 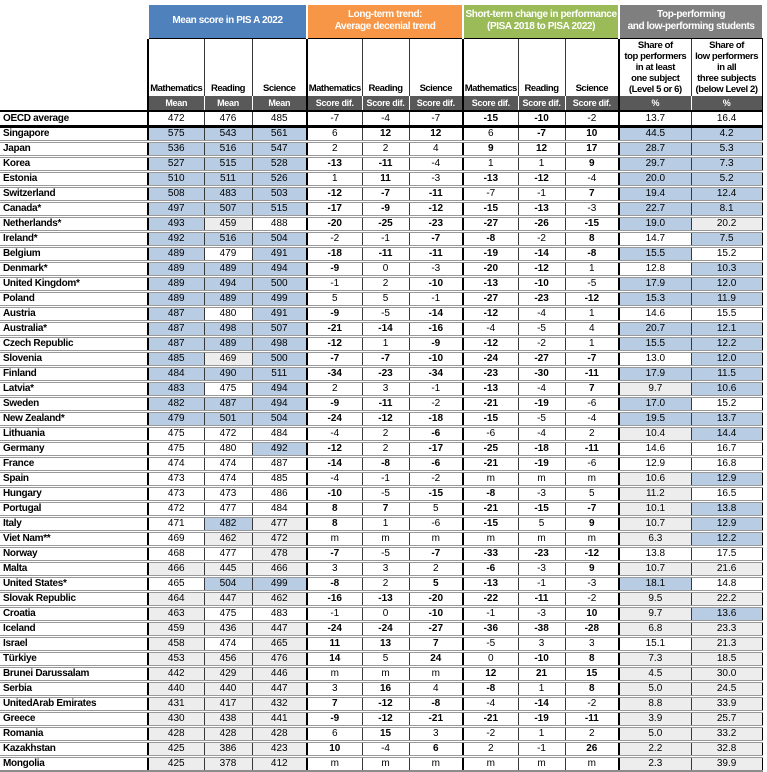 What do you see at coordinates (381, 614) in the screenshot?
I see `table-row: Croatia 463 475 483 -1 0 -10 -1 -3 10 9.7 13.6` at bounding box center [381, 614].